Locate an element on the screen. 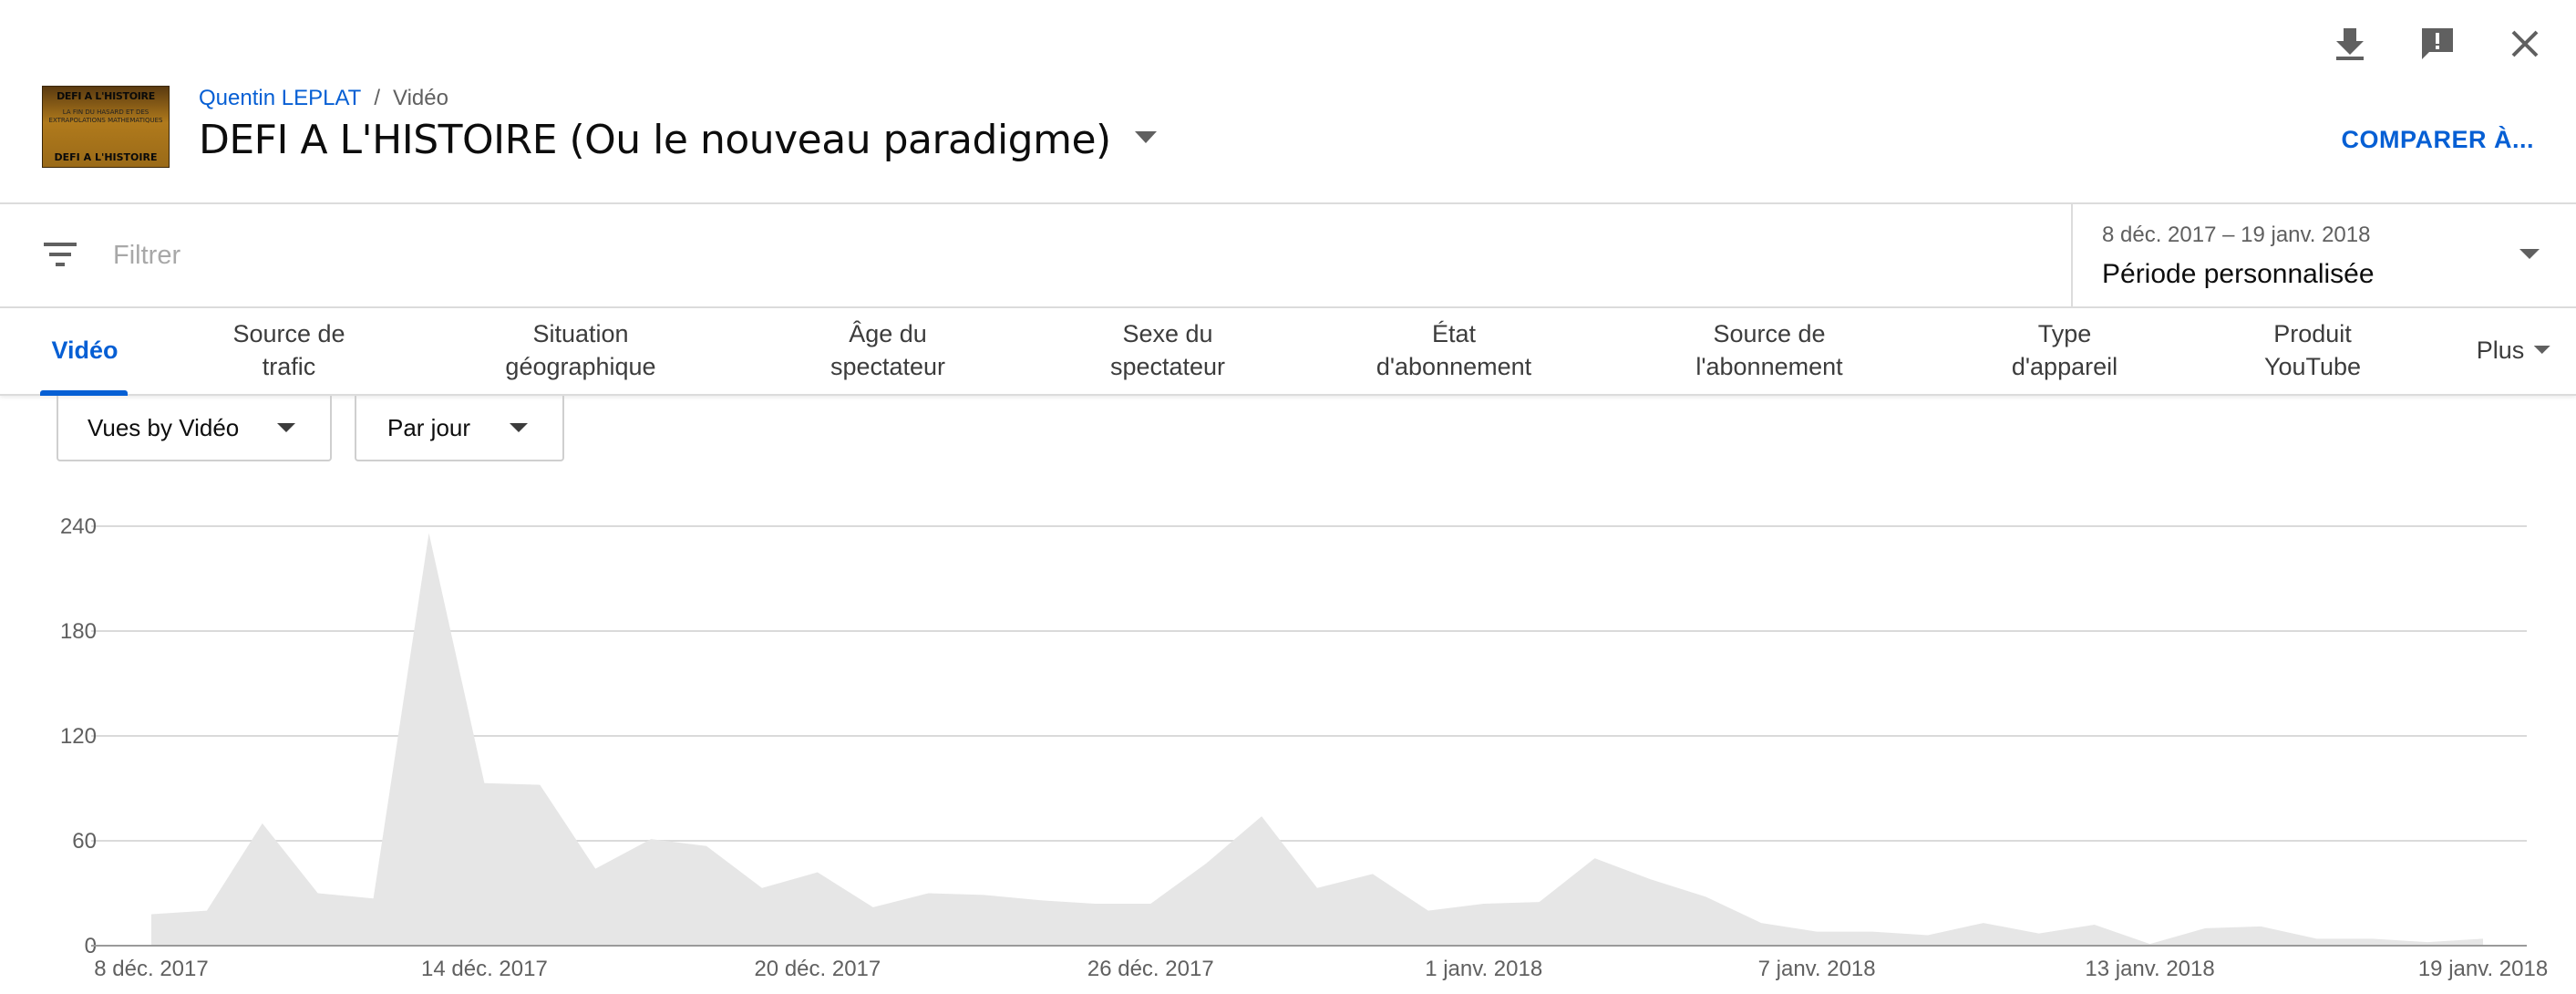 Image resolution: width=2576 pixels, height=994 pixels. feedback-icon is located at coordinates (2437, 43).